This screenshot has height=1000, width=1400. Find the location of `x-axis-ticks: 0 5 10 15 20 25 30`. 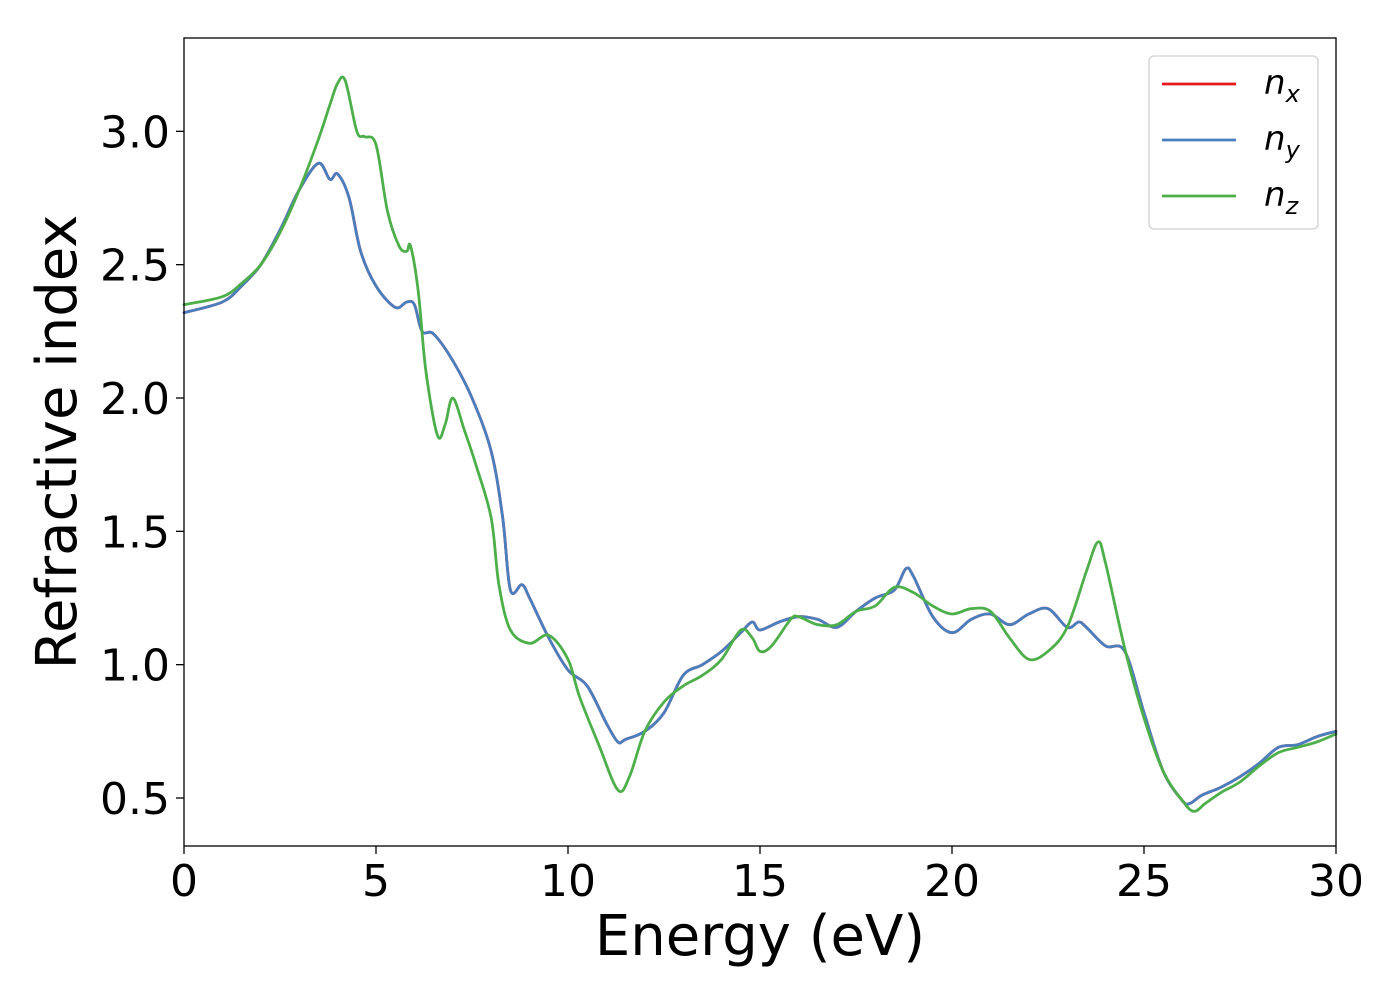

x-axis-ticks: 0 5 10 15 20 25 30 is located at coordinates (767, 876).